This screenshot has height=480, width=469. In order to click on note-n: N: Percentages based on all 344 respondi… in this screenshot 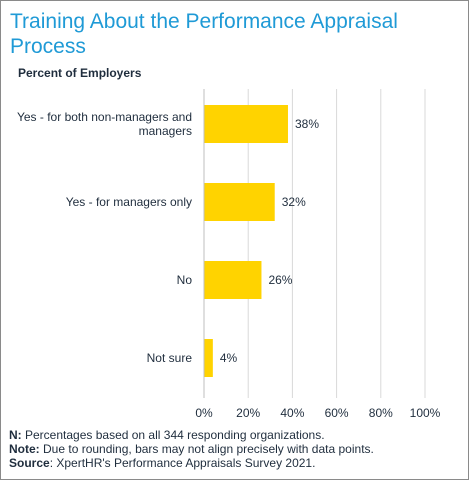, I will do `click(167, 435)`.